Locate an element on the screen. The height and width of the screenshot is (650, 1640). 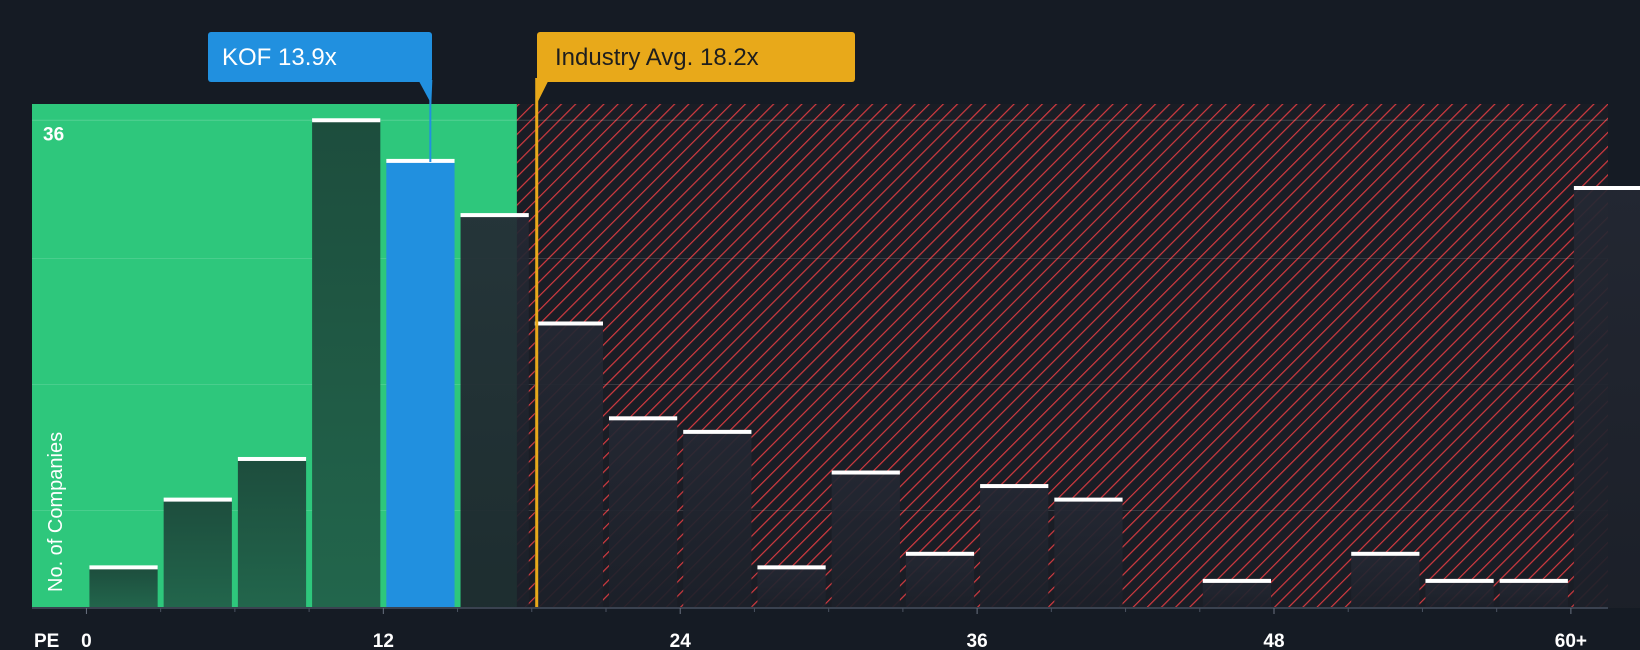
x-tick-label-4: 48 is located at coordinates (1273, 640).